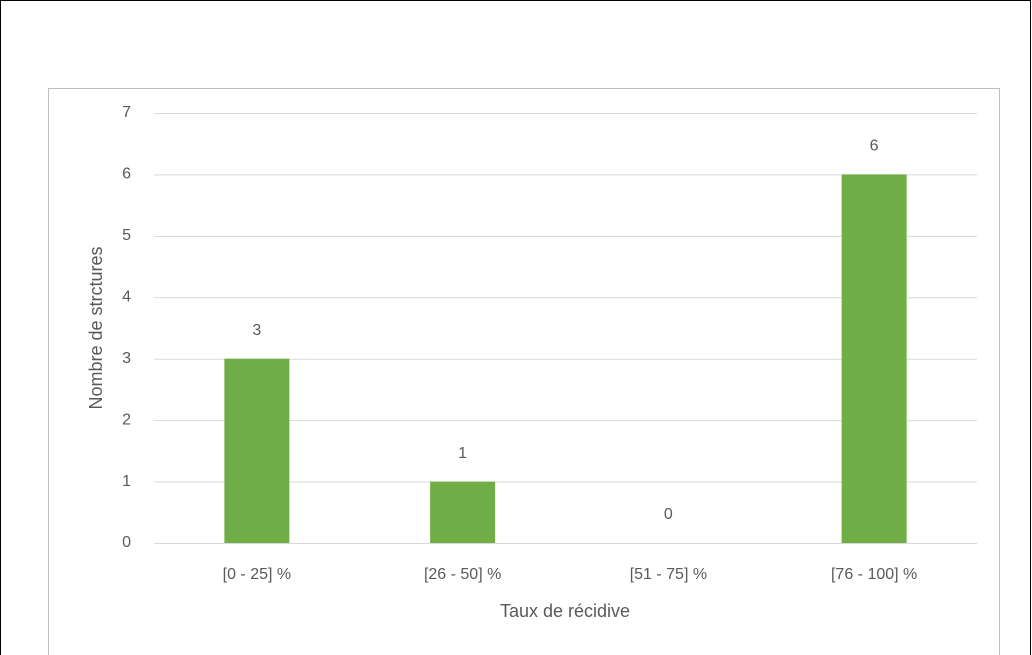 The width and height of the screenshot is (1032, 655). What do you see at coordinates (126, 235) in the screenshot?
I see `y-tick-label: 5` at bounding box center [126, 235].